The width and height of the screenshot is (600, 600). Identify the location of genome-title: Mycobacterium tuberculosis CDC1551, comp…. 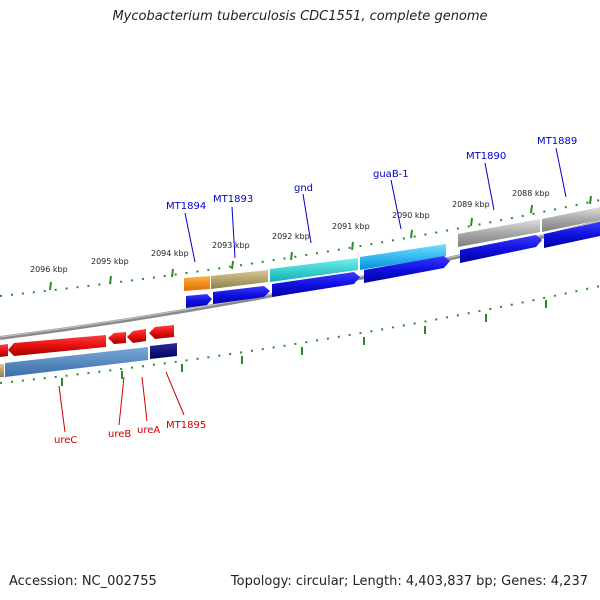
(300, 16).